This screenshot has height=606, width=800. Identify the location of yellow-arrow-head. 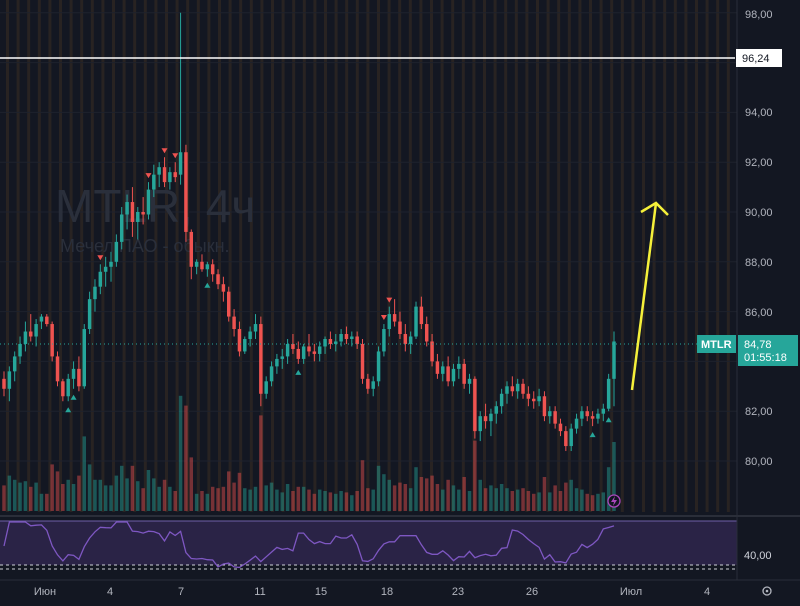
(654, 208).